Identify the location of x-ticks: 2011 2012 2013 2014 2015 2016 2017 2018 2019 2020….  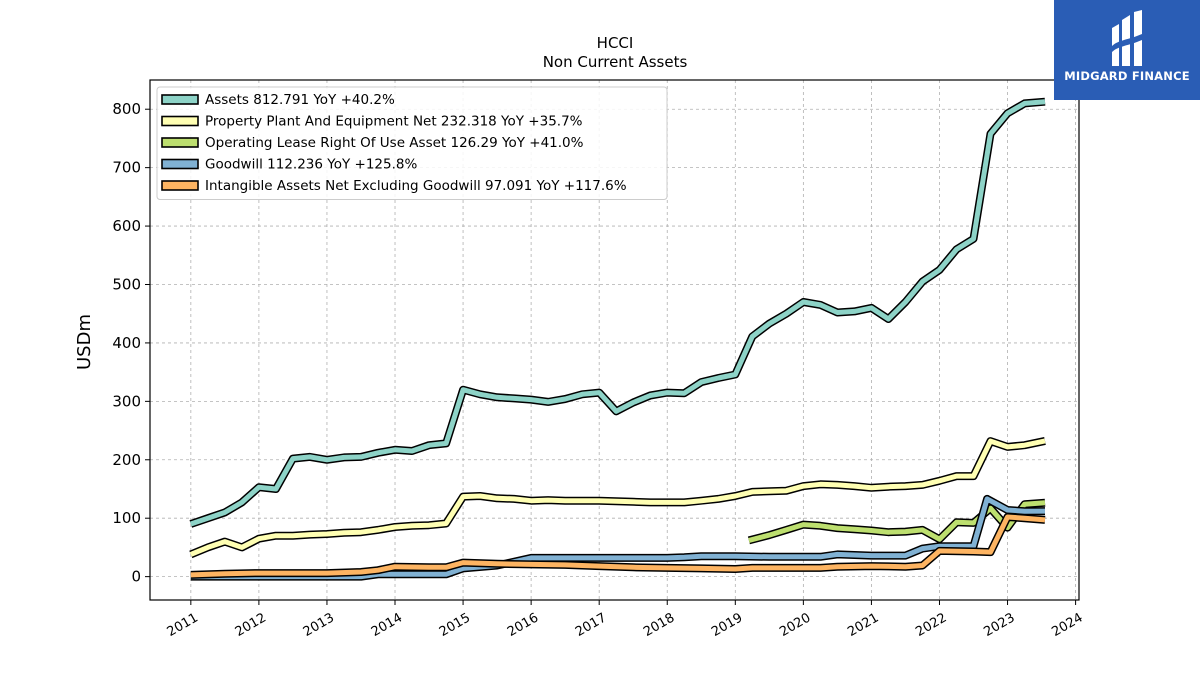
(625, 620).